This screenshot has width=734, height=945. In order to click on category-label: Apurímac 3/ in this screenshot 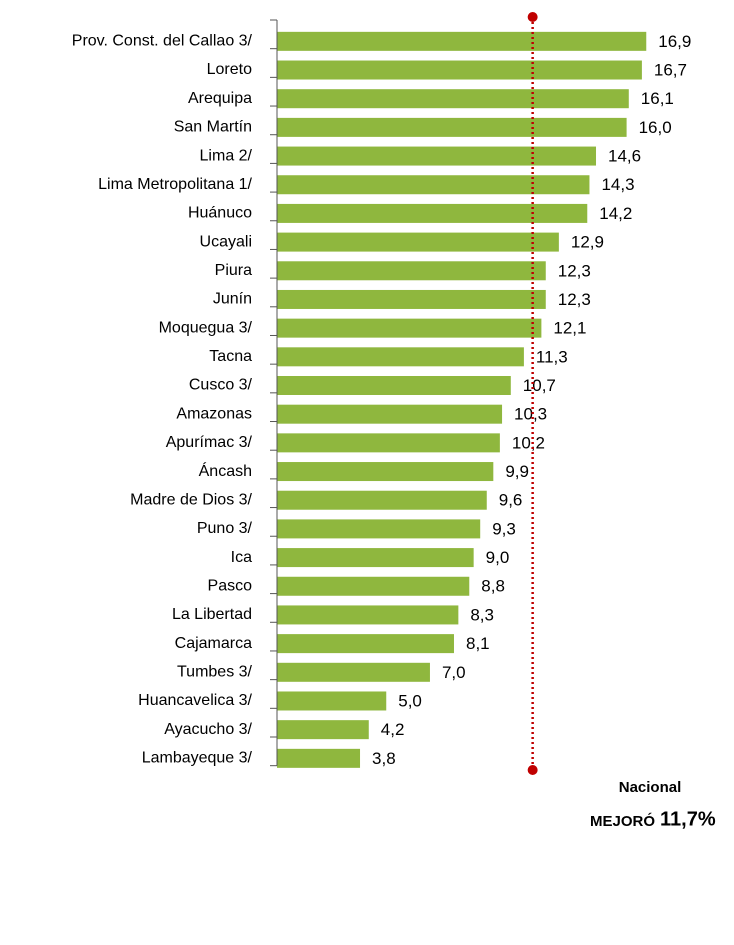, I will do `click(209, 442)`.